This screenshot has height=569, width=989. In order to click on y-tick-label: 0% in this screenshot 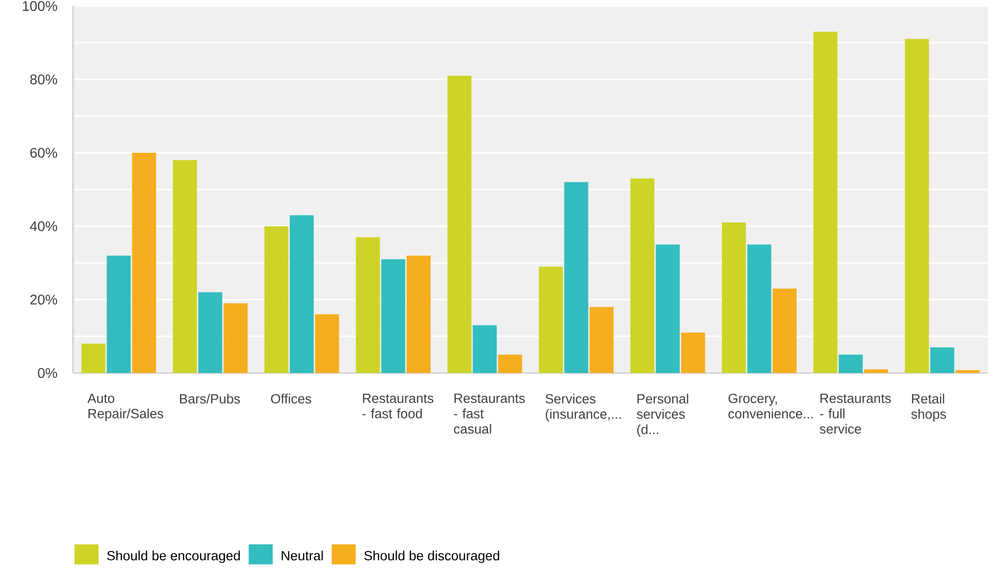, I will do `click(48, 373)`.